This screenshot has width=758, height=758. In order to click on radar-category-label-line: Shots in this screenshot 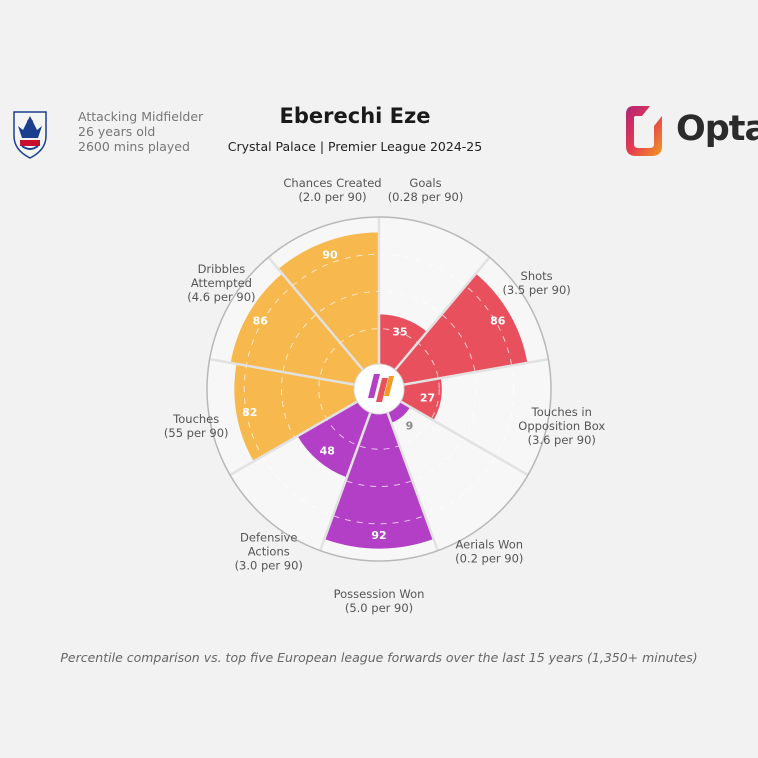, I will do `click(537, 276)`.